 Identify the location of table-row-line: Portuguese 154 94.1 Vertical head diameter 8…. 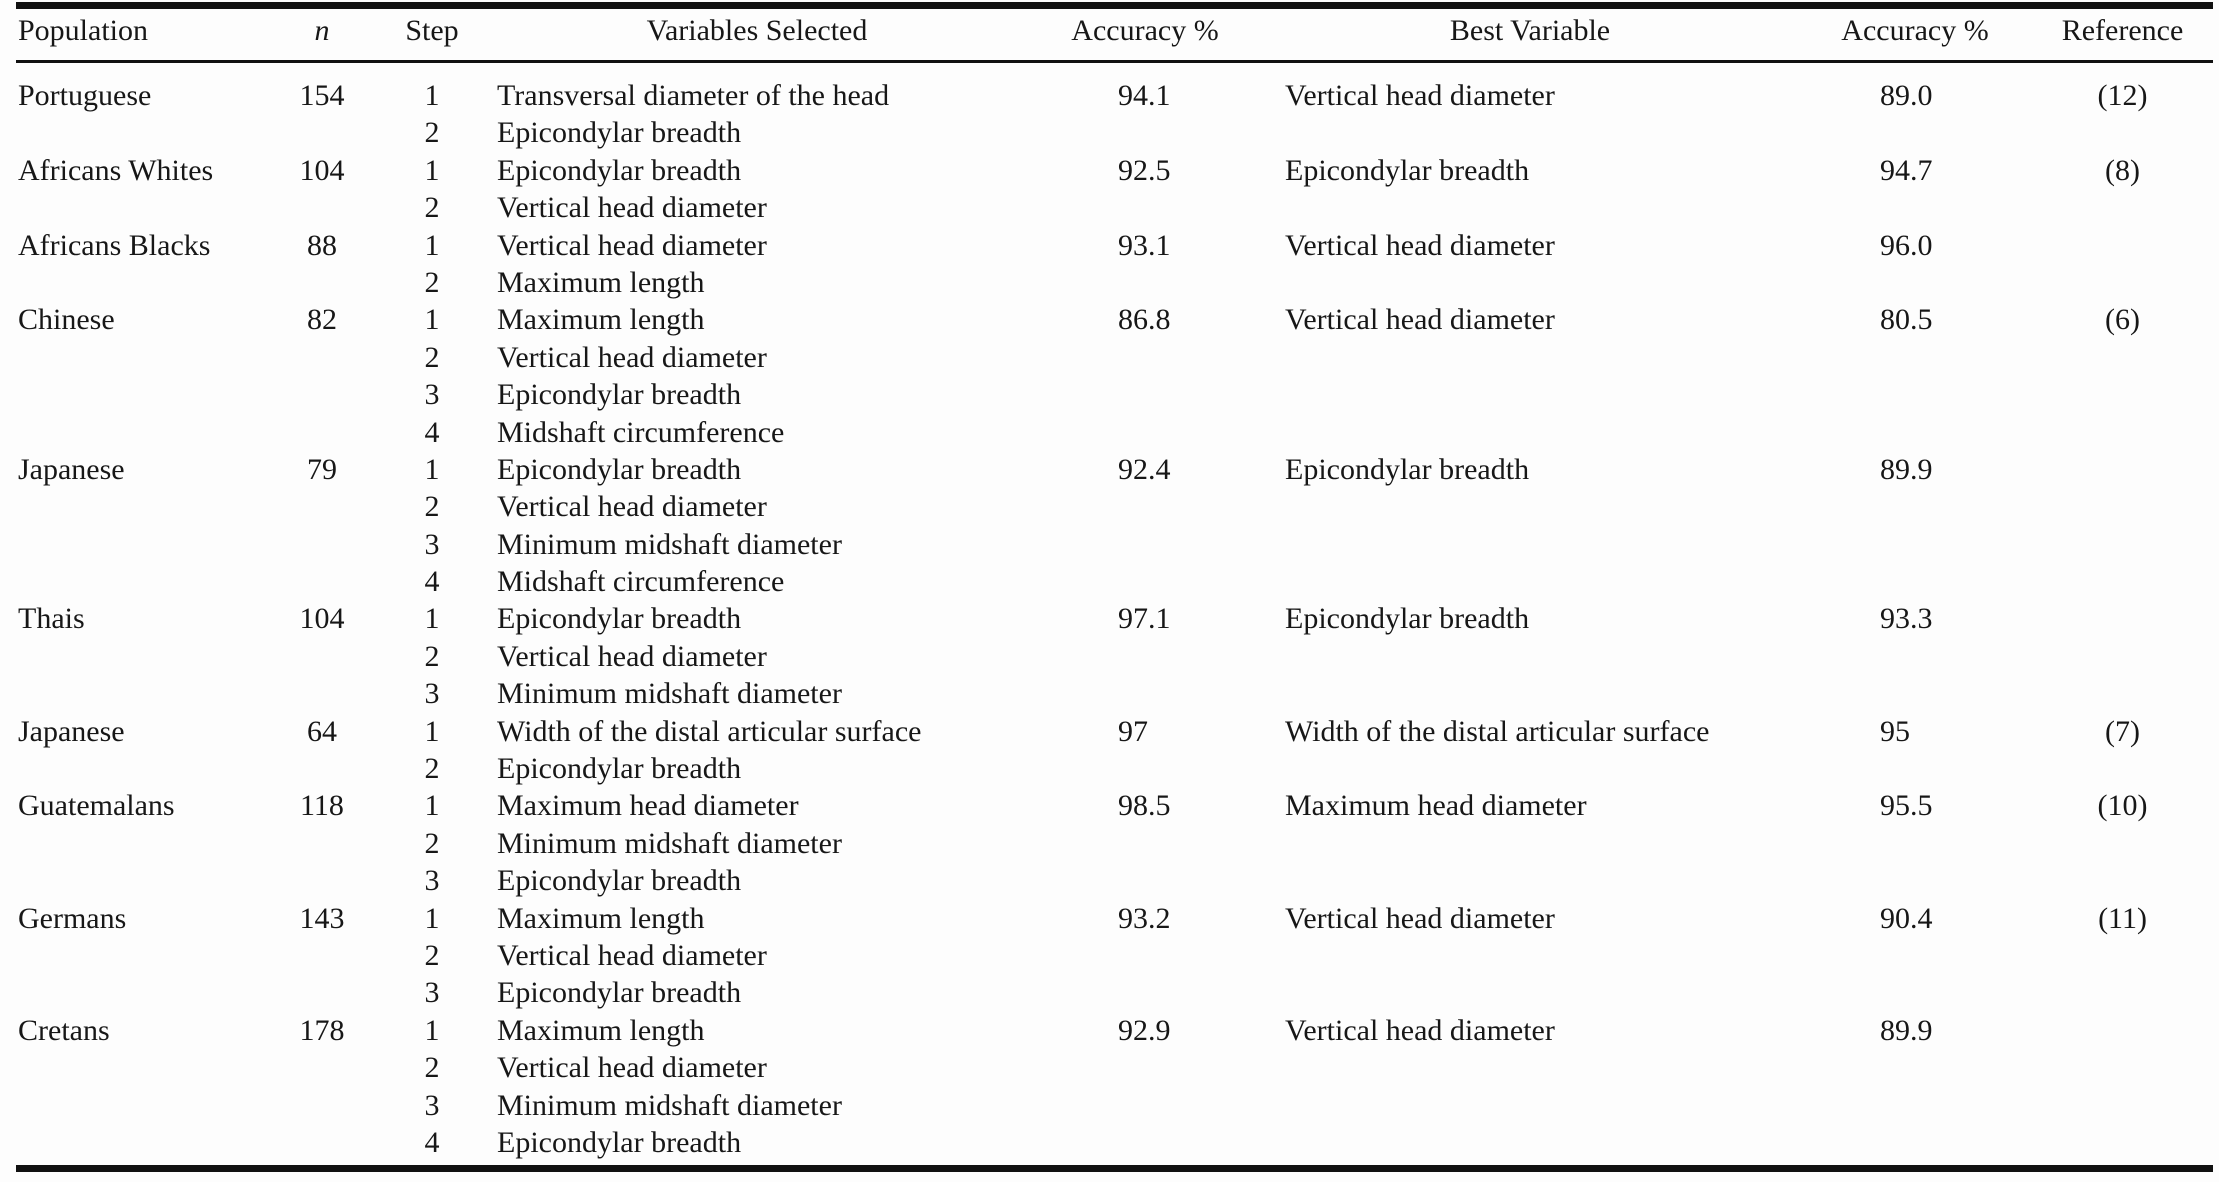
(1109, 95).